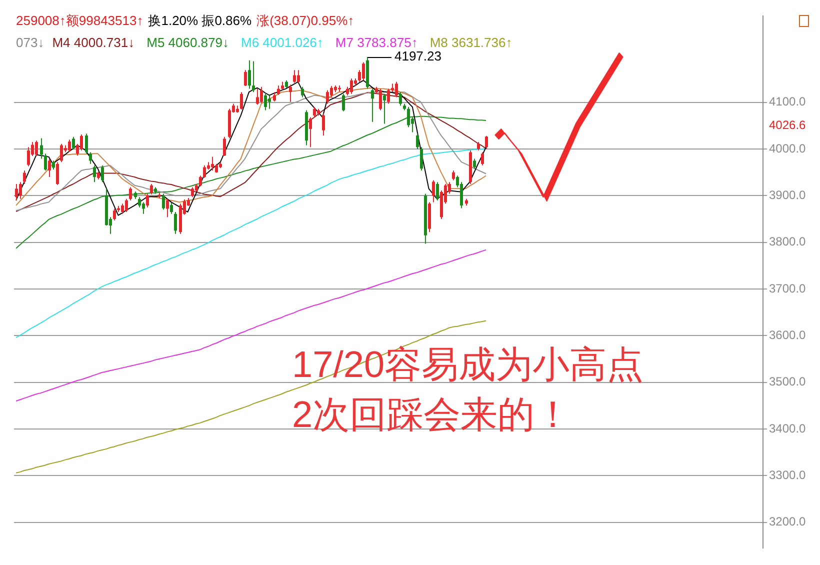  I want to click on annotation: 2次回踩会来的！, so click(432, 414).